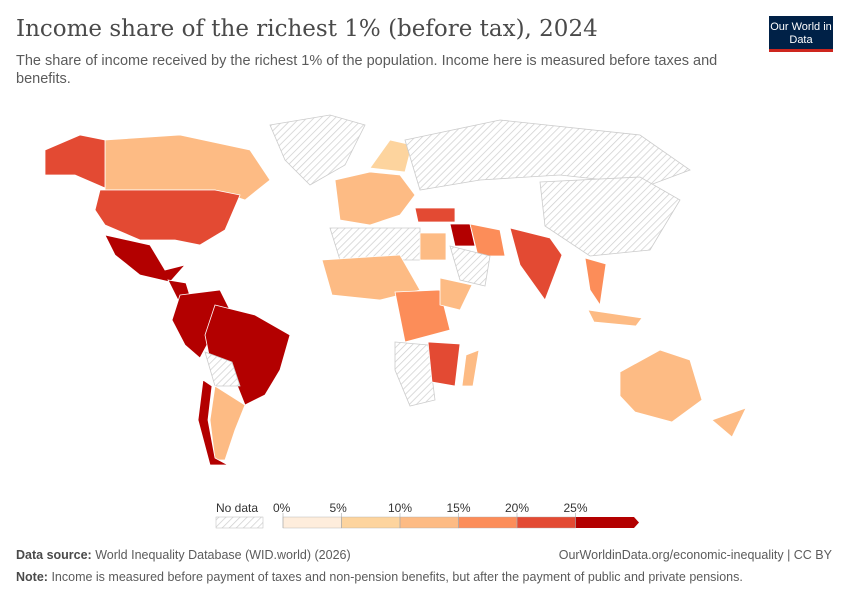 This screenshot has width=850, height=600. What do you see at coordinates (547, 155) in the screenshot?
I see `region-russia: Russia` at bounding box center [547, 155].